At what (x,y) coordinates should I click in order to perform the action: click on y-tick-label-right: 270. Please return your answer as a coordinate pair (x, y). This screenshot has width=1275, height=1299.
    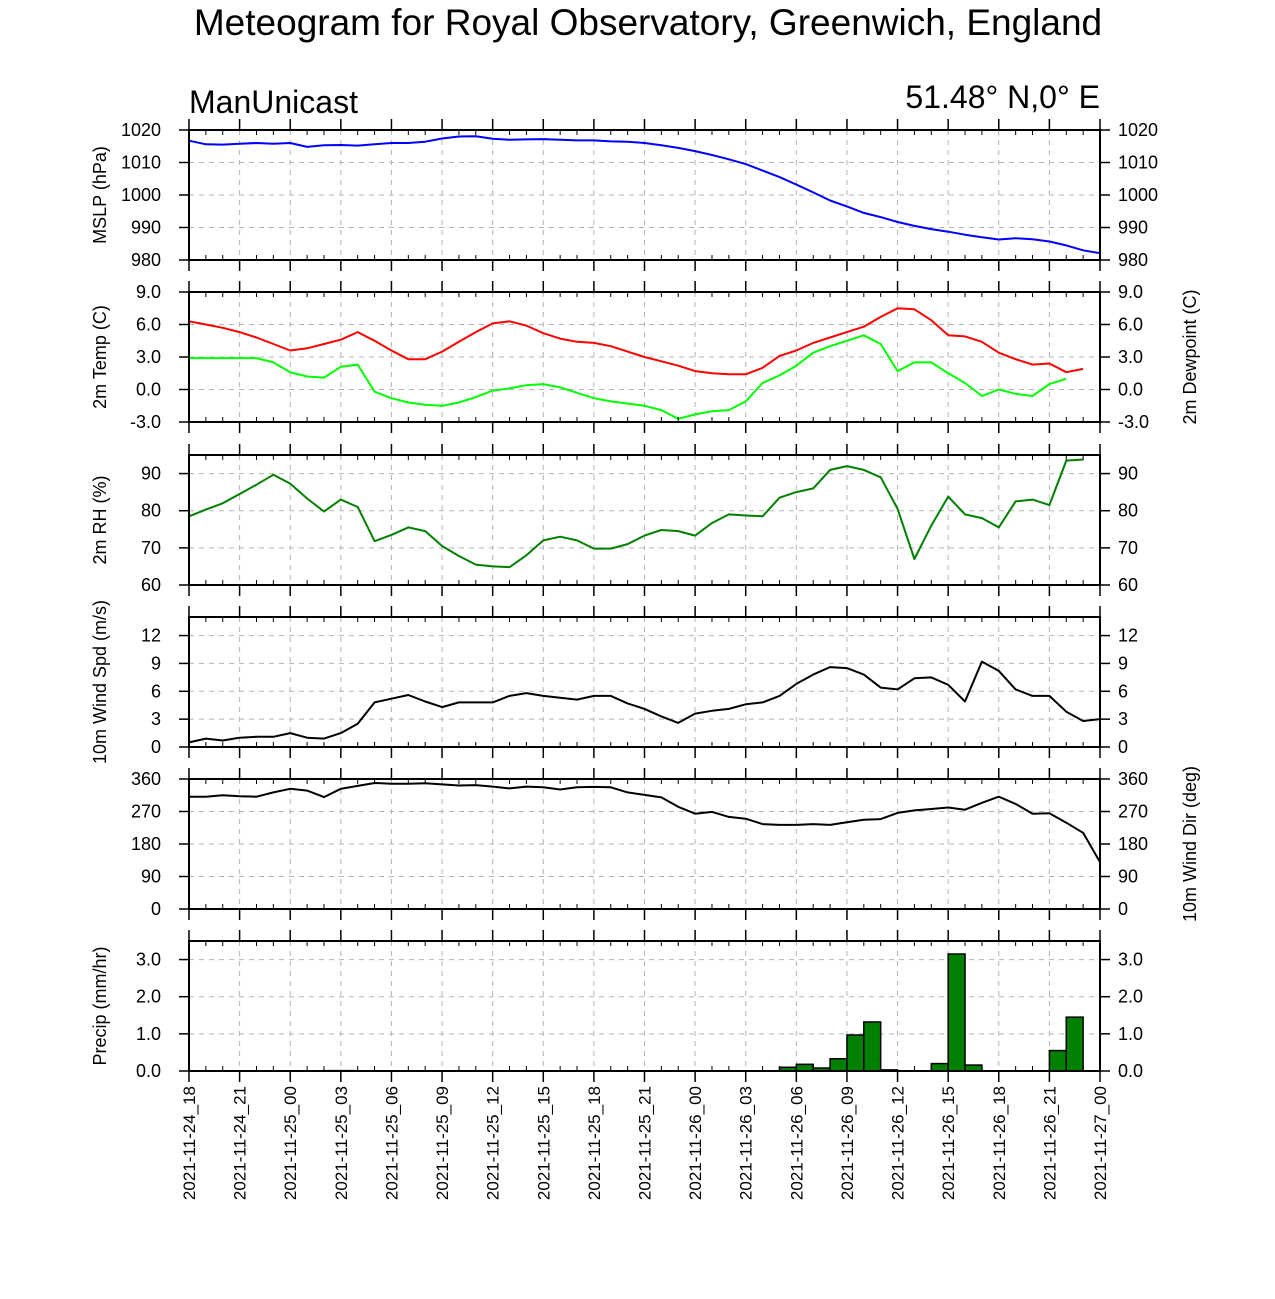
    Looking at the image, I should click on (1133, 812).